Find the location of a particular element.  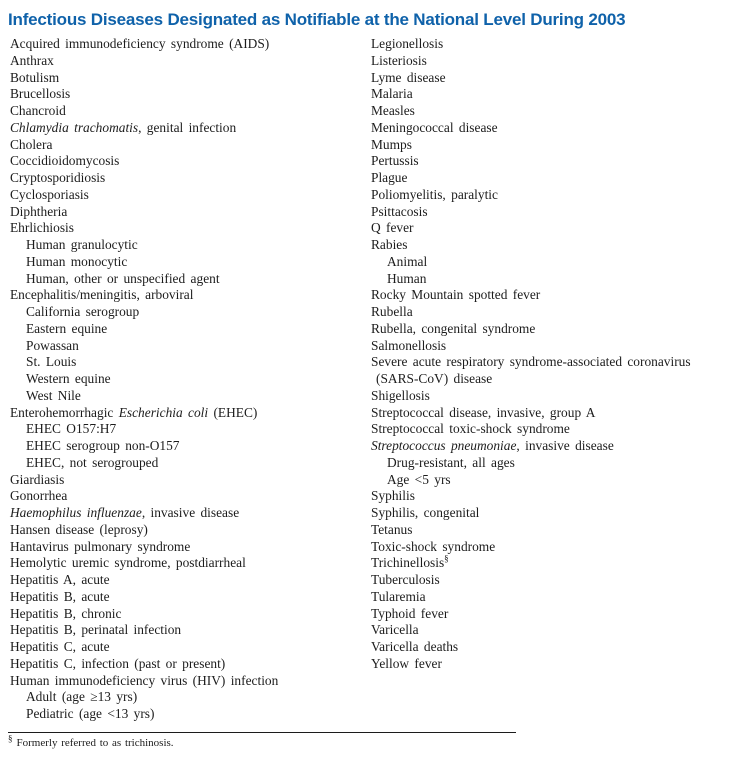

list-item-text: Coccidioidomycosis is located at coordinates (65, 161).